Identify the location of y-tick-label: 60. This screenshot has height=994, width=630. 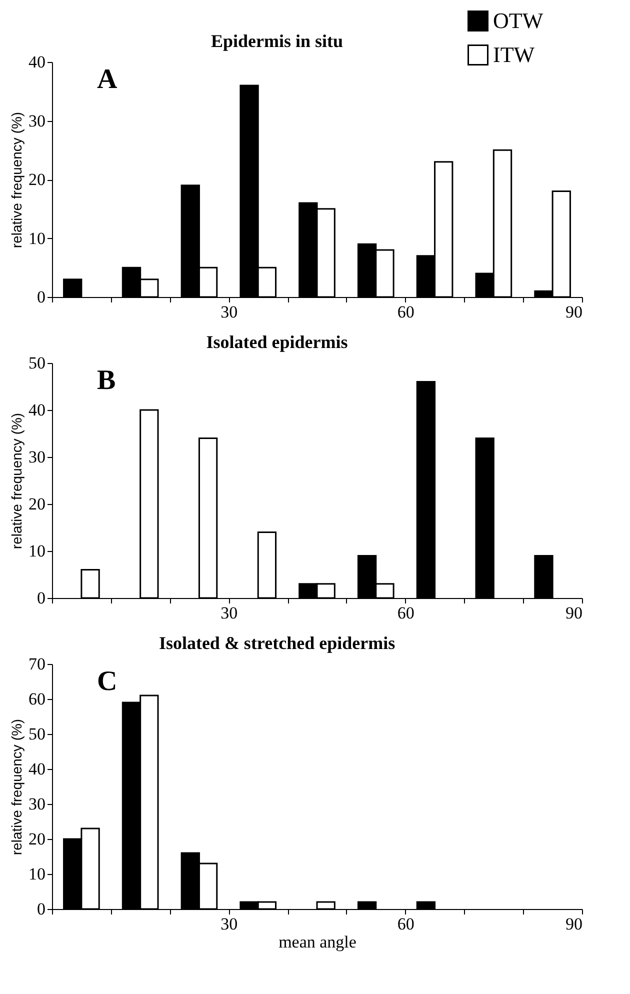
(37, 699).